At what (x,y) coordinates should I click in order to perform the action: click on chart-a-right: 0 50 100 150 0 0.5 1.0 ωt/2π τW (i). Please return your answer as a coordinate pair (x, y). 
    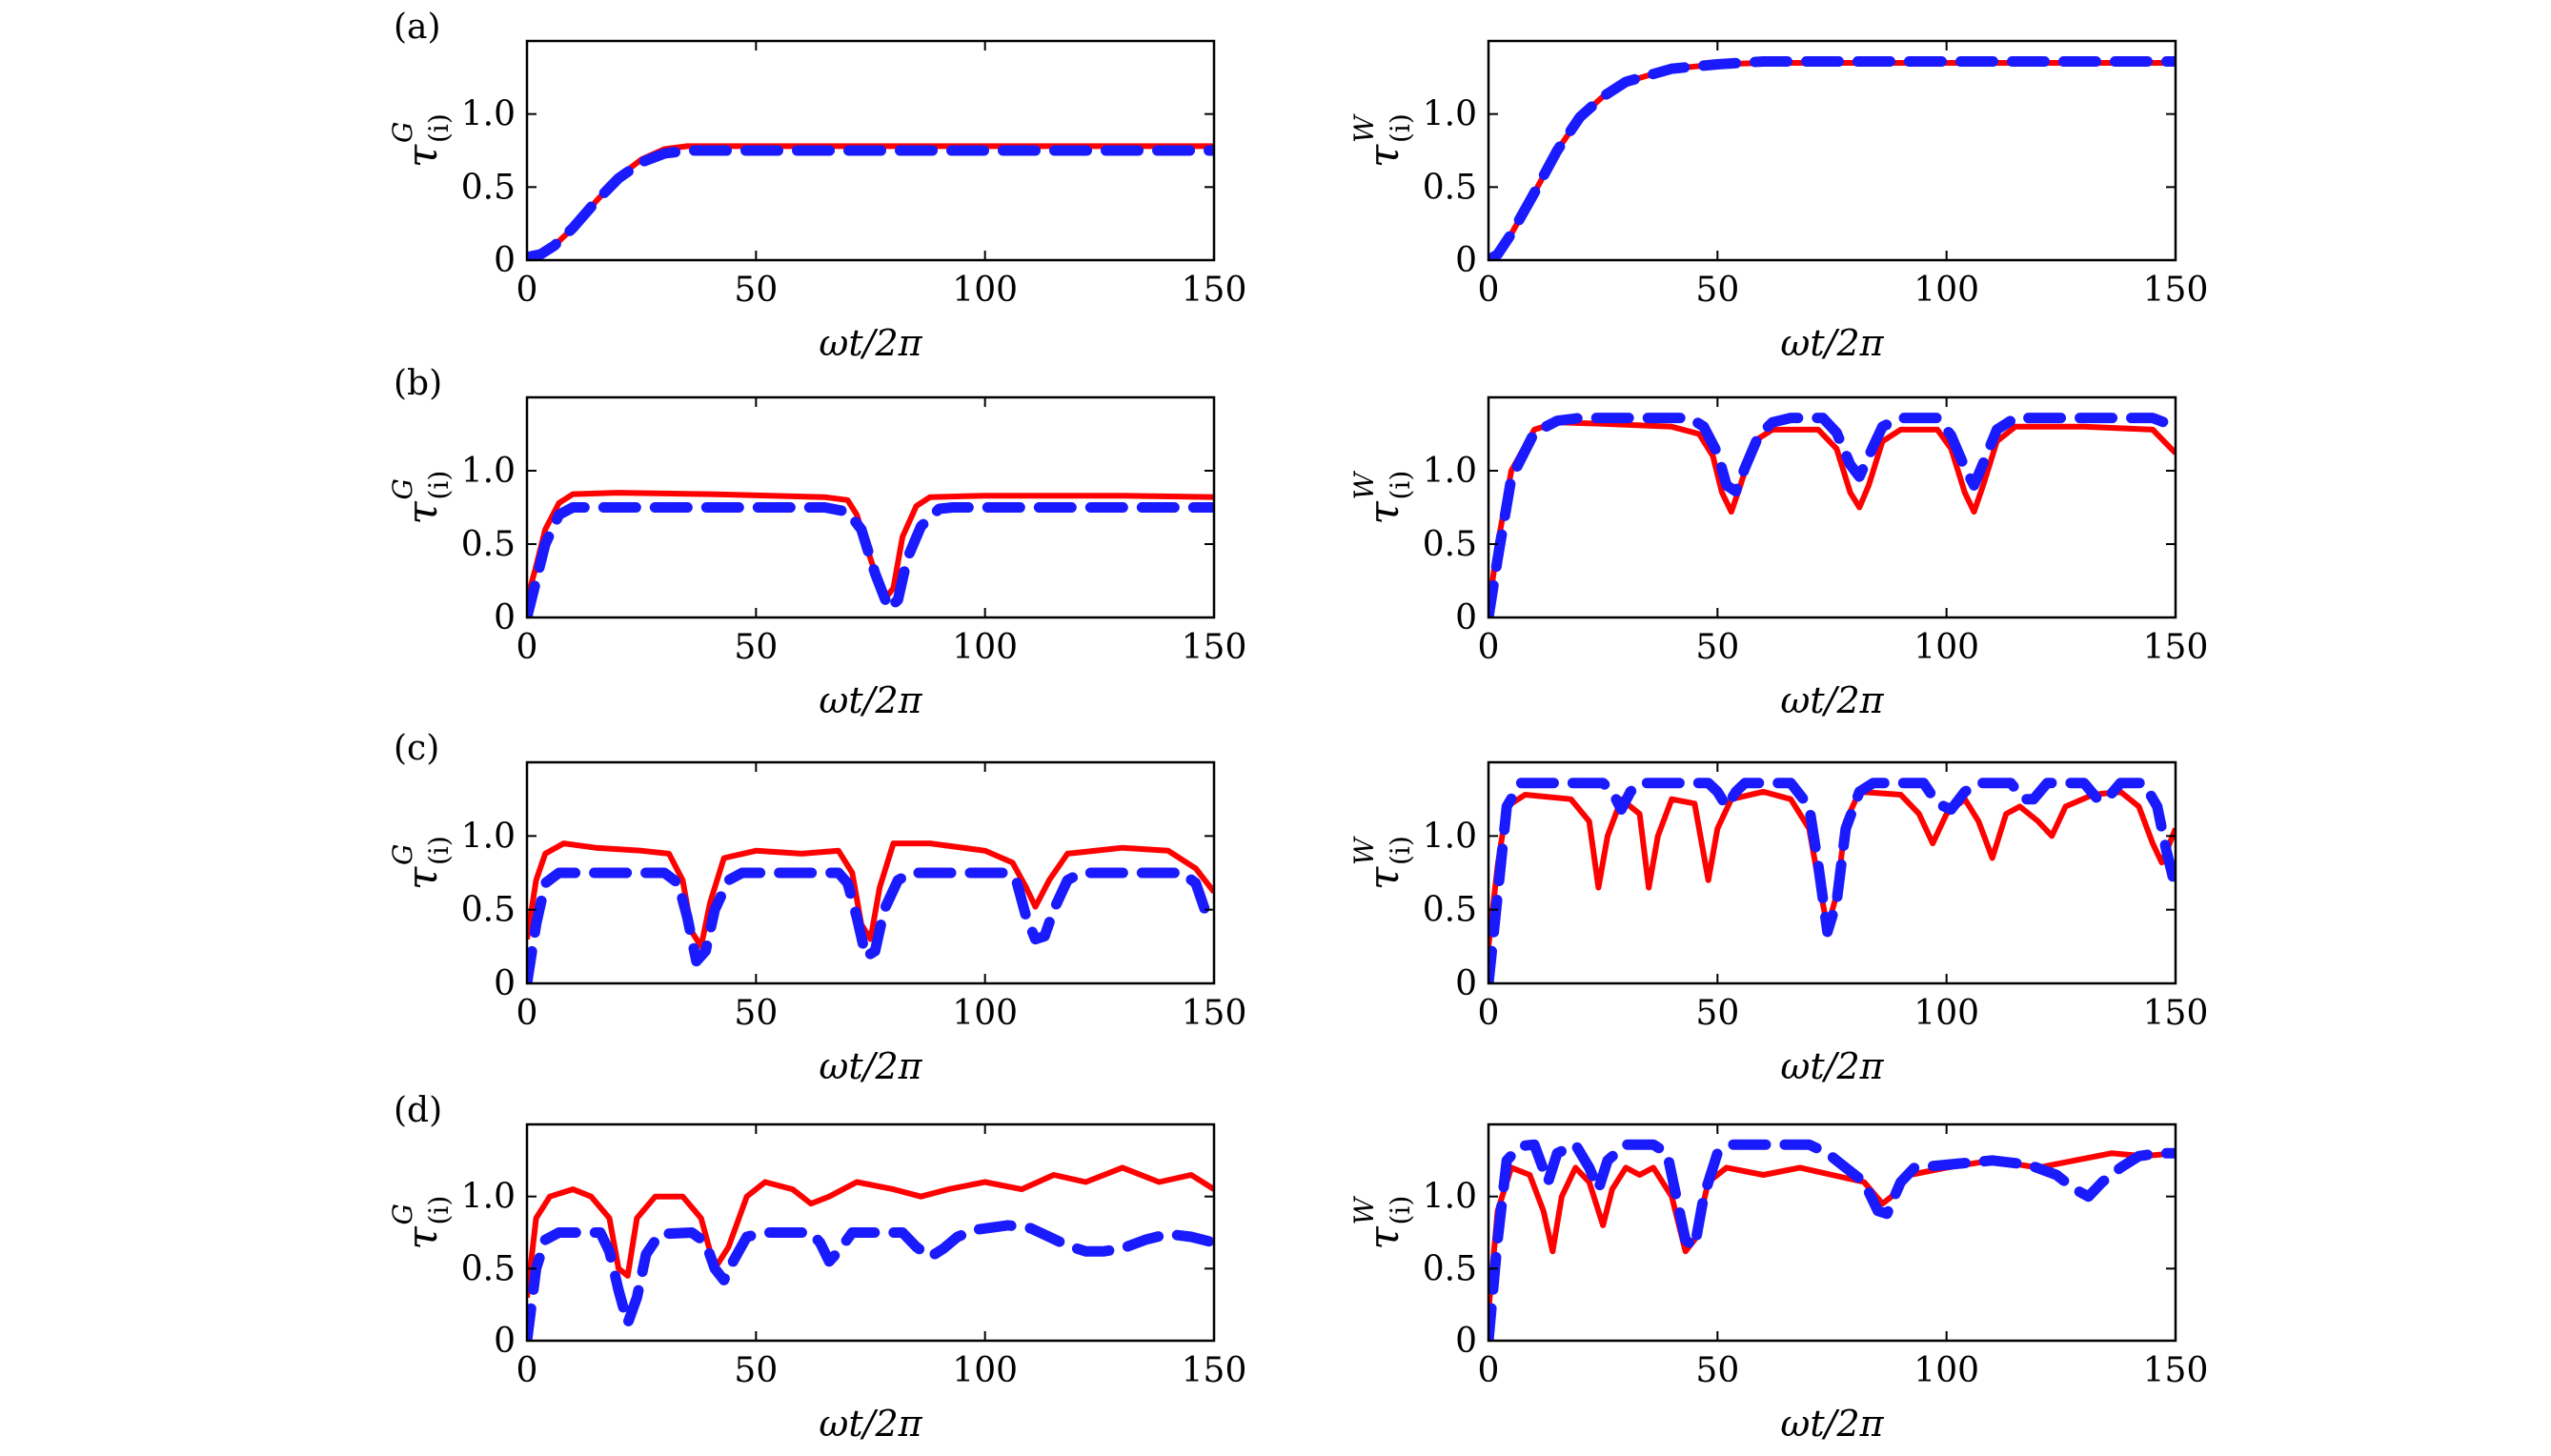
    Looking at the image, I should click on (1778, 201).